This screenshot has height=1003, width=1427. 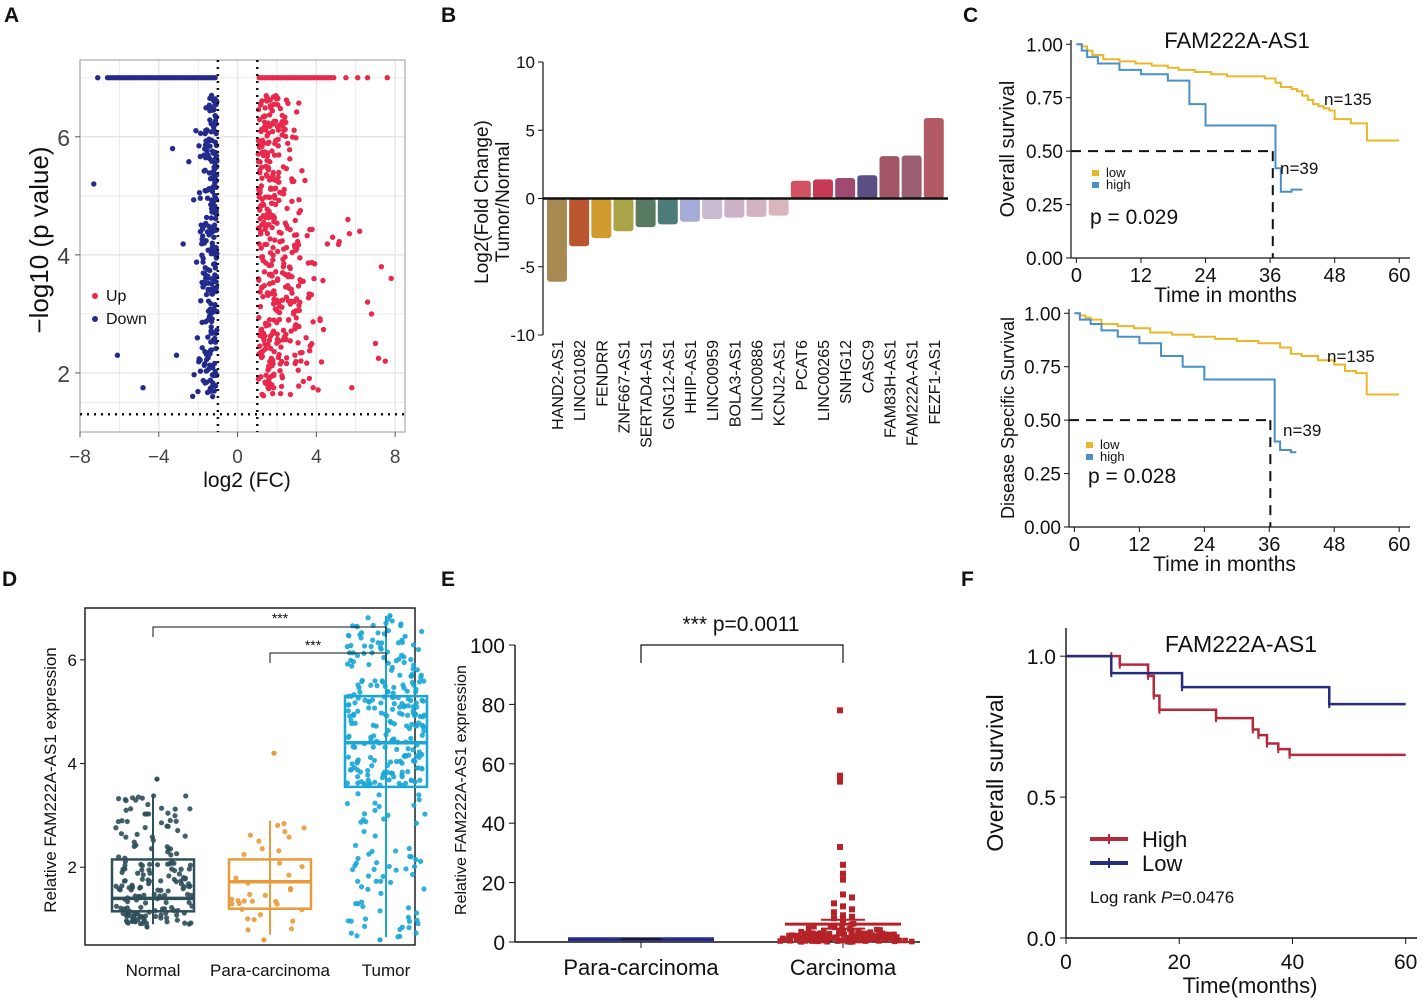 What do you see at coordinates (116, 296) in the screenshot?
I see `legend-label-up: Up` at bounding box center [116, 296].